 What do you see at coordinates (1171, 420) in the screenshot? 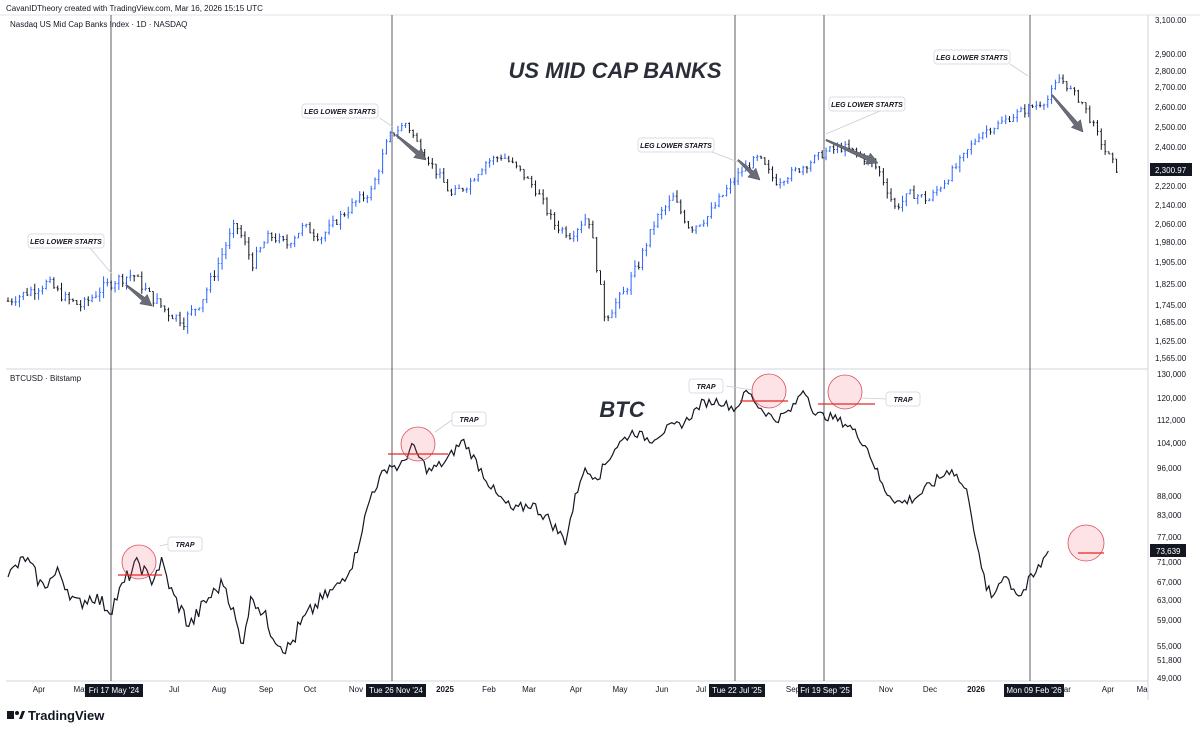
I see `bottom-price-tick: 112,000` at bounding box center [1171, 420].